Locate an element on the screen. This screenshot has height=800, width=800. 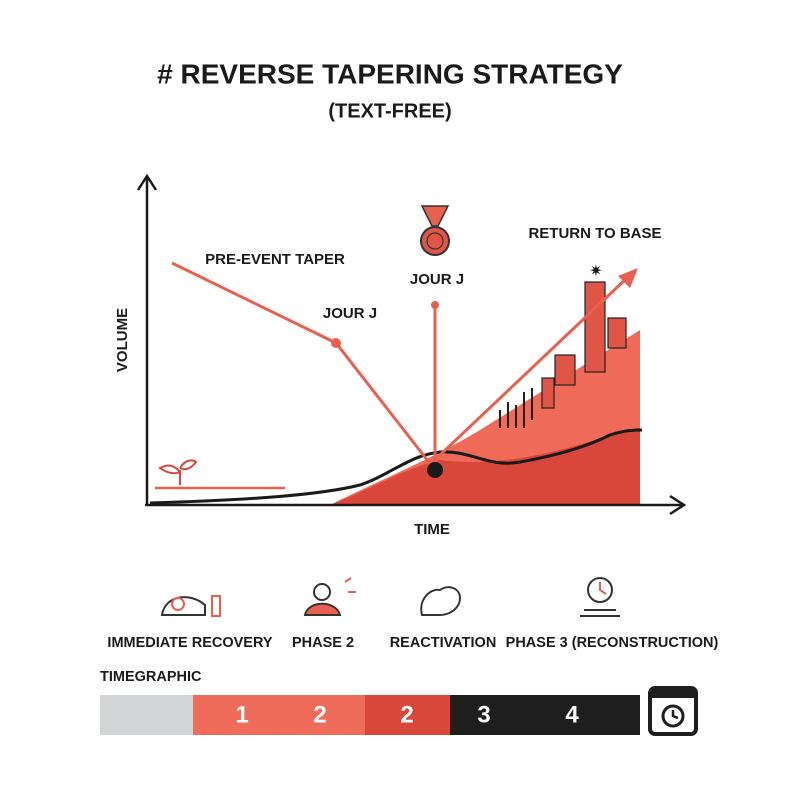
graphic-shape: ✷ is located at coordinates (595, 271).